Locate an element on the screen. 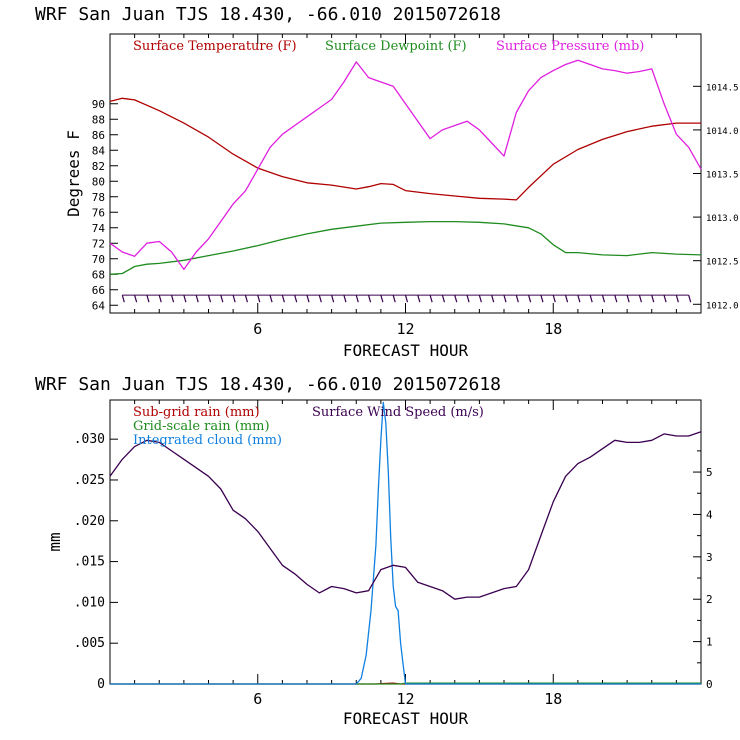 This screenshot has width=740, height=740. y2-tick-label: 1 is located at coordinates (709, 642).